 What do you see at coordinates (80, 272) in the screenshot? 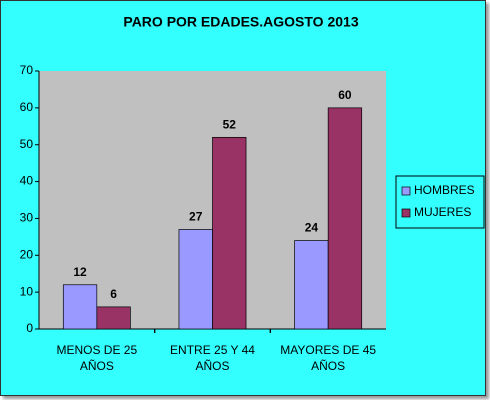
I see `value-label: 12` at bounding box center [80, 272].